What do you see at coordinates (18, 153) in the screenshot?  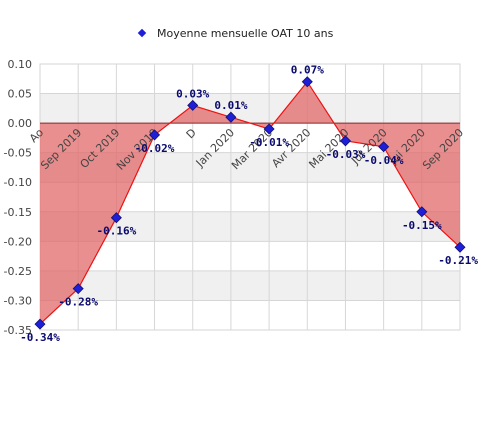 I see `y-tick-label: -0.05` at bounding box center [18, 153].